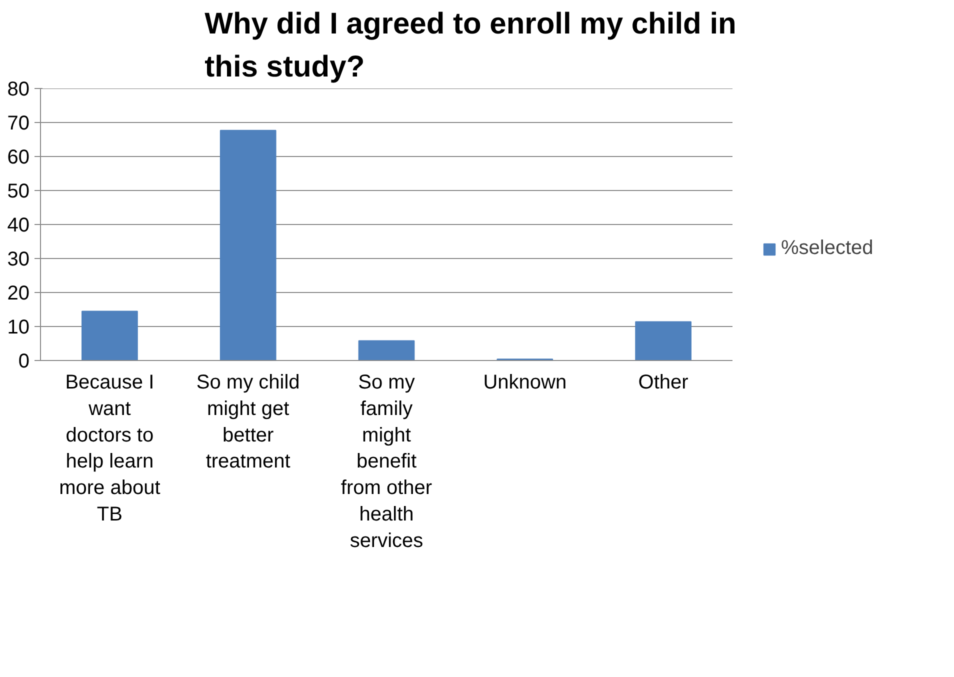 Image resolution: width=954 pixels, height=677 pixels. What do you see at coordinates (827, 248) in the screenshot?
I see `legend-label: %selected` at bounding box center [827, 248].